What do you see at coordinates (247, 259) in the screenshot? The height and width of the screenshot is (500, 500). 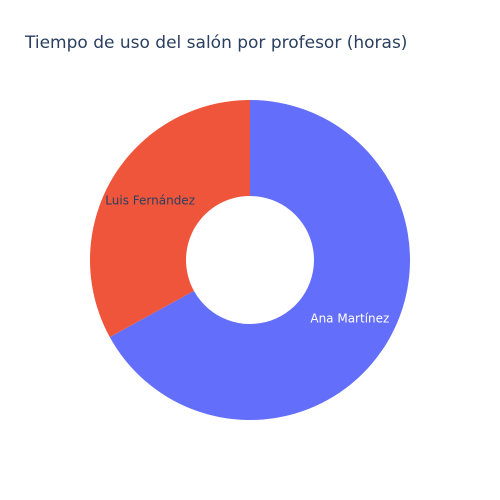 I see `labels-group: Ana Martínez Luis Fernández` at bounding box center [247, 259].